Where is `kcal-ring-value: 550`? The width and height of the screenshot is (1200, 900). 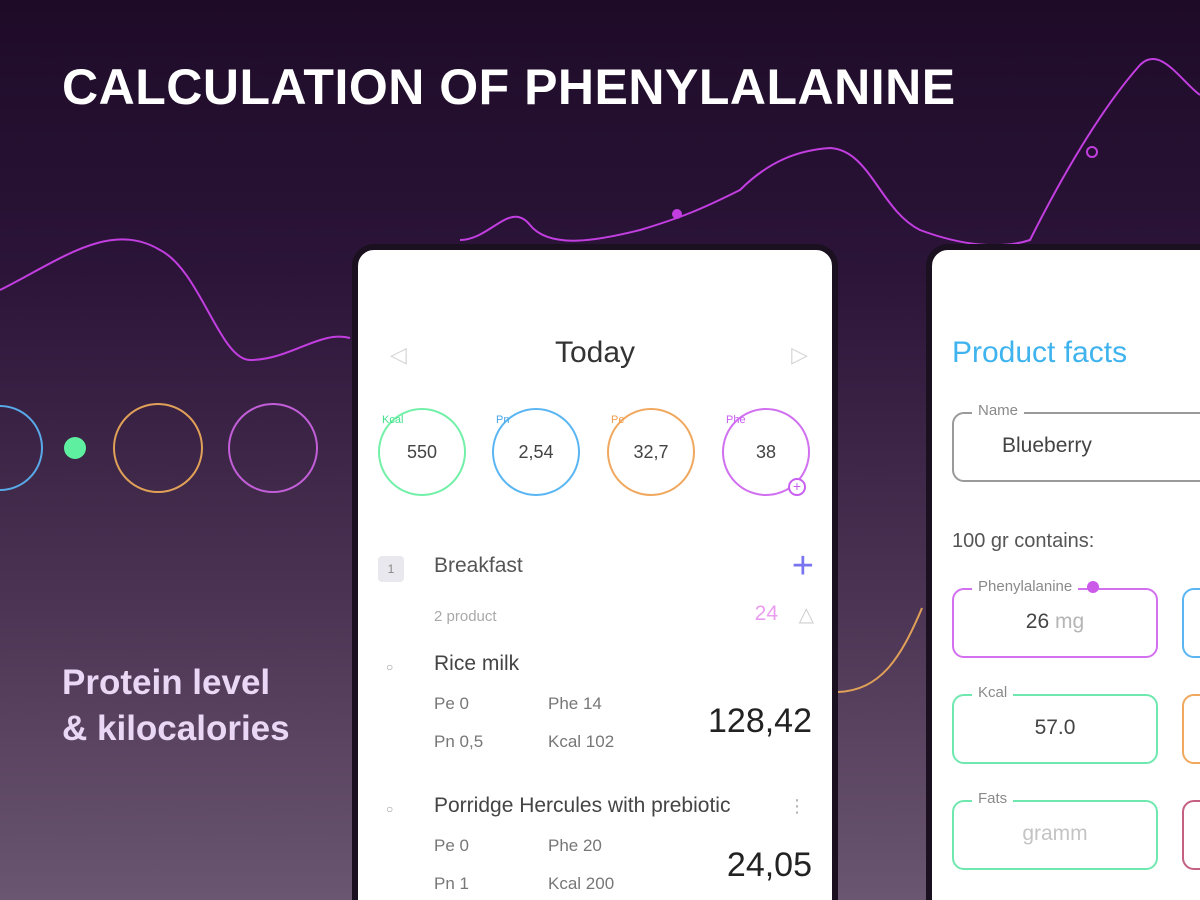
kcal-ring-value: 550 is located at coordinates (422, 452).